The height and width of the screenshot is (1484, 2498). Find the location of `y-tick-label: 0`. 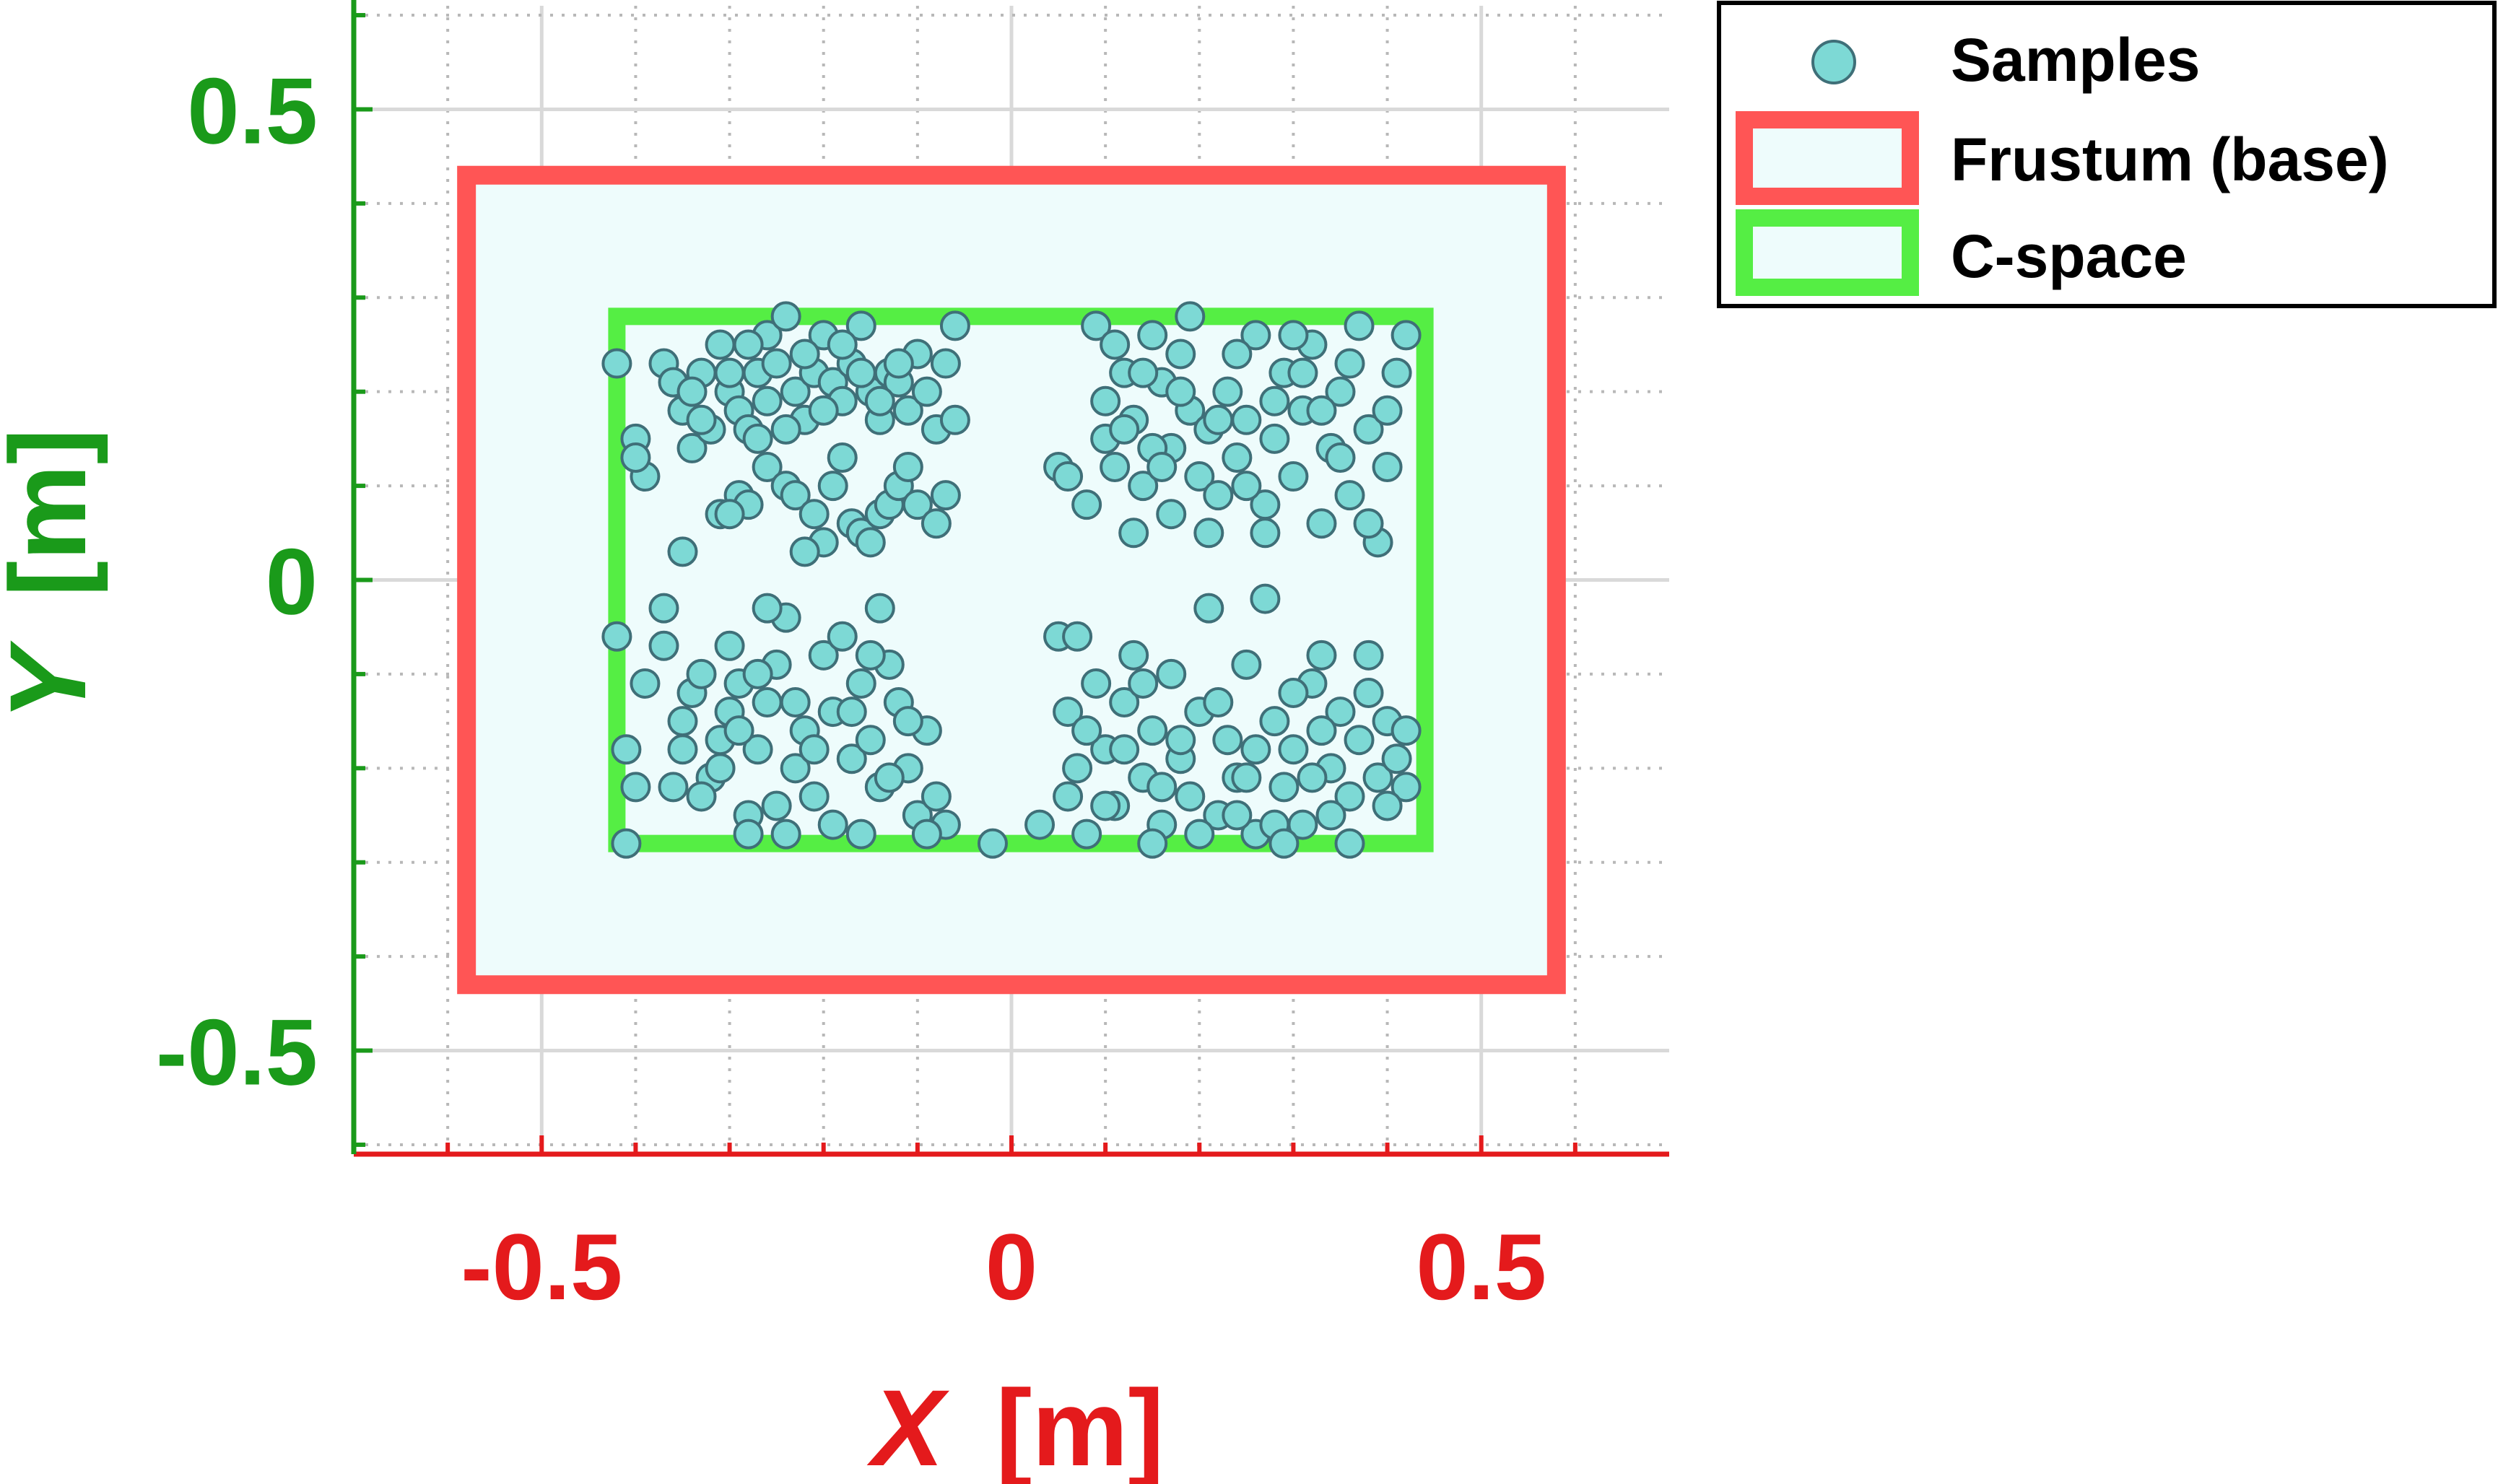

y-tick-label: 0 is located at coordinates (292, 581).